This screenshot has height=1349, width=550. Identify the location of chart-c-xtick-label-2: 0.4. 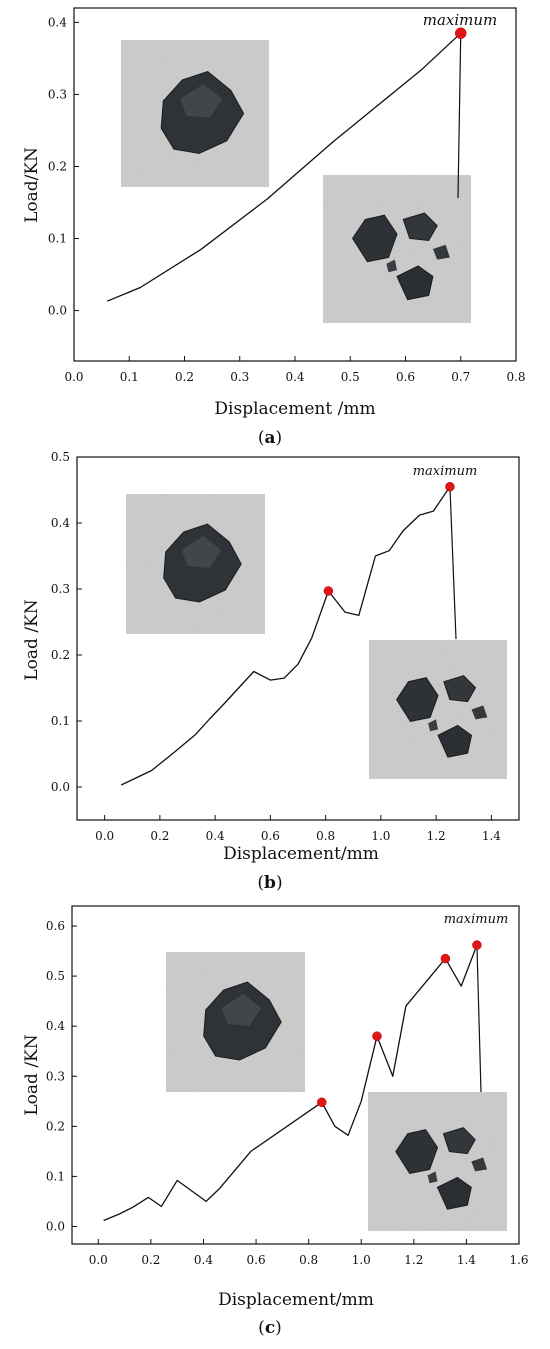
(203, 1260).